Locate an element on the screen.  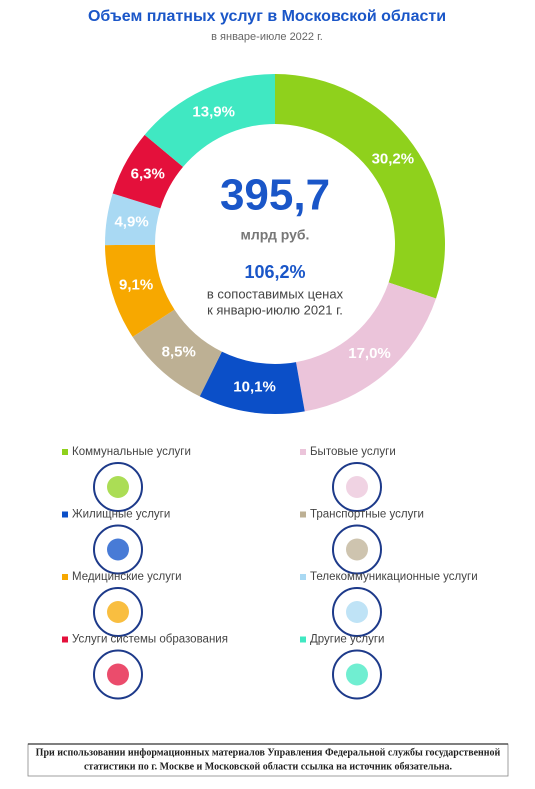
data-label: 8,5% is located at coordinates (179, 351).